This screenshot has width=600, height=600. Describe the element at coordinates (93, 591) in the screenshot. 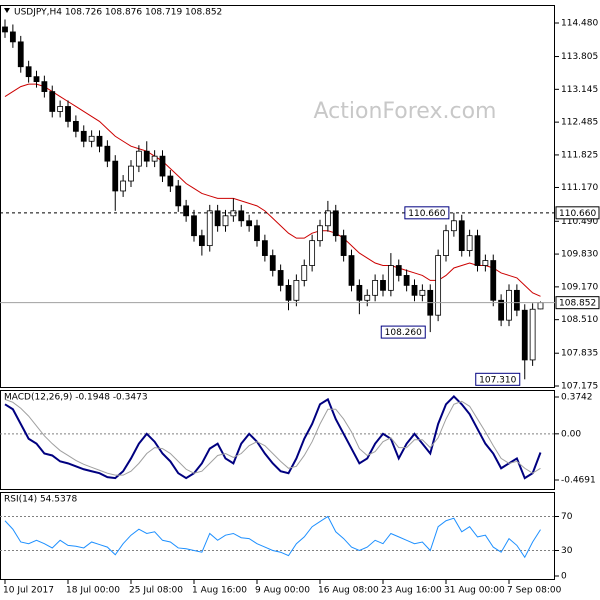

I see `x-tick-label: 18 Jul 00:00` at that location.